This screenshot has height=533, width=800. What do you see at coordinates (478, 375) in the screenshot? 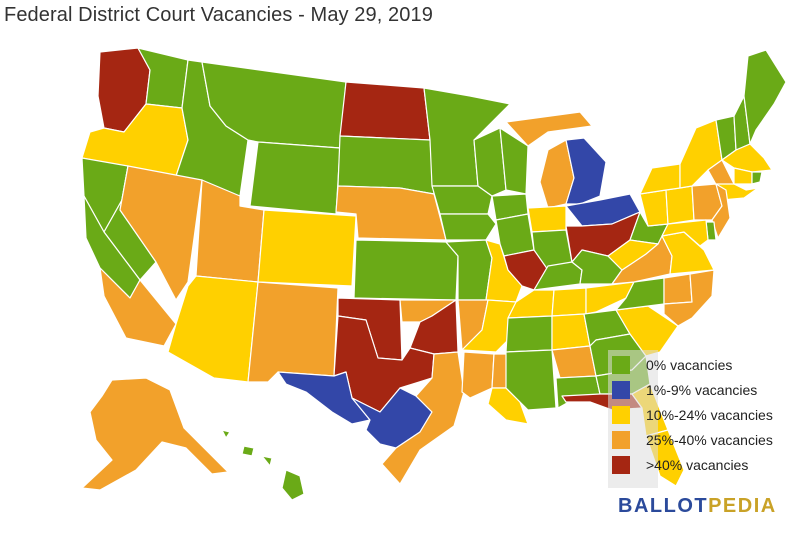
I see `map-region-la-west` at bounding box center [478, 375].